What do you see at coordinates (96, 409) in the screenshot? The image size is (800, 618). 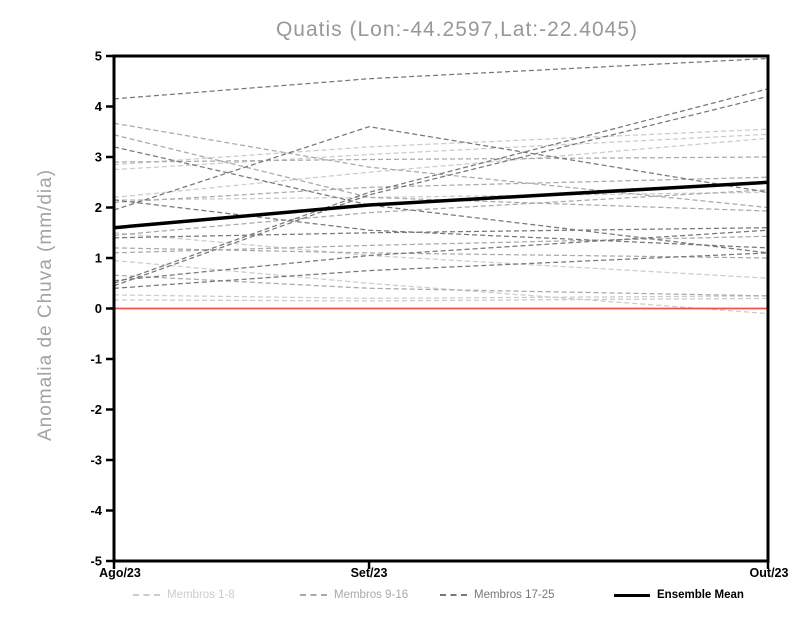 I see `y-tick-label: -2` at bounding box center [96, 409].